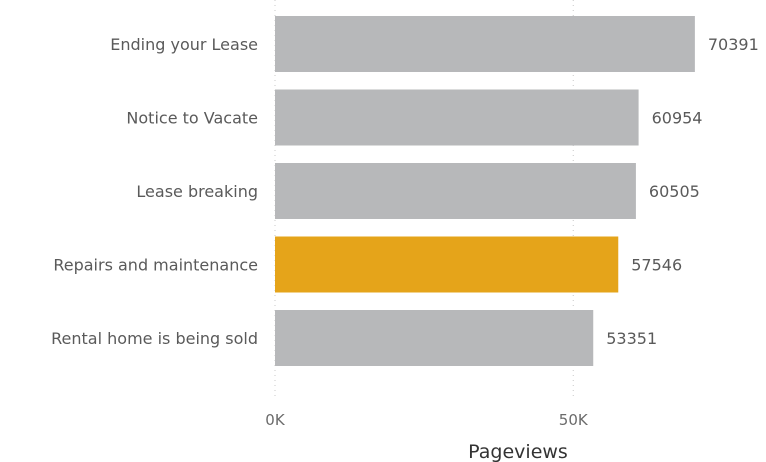 Image resolution: width=766 pixels, height=462 pixels. I want to click on category-label: Notice to Vacate, so click(192, 118).